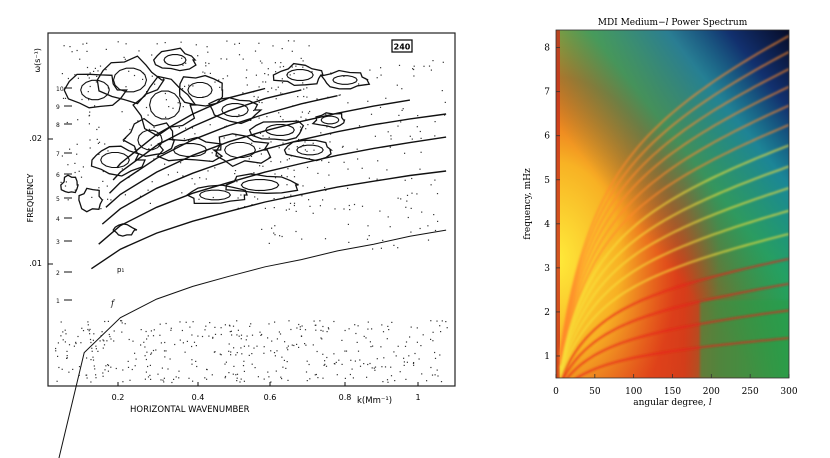 This screenshot has height=458, width=830. Describe the element at coordinates (402, 46) in the screenshot. I see `left-box-label-frame` at that location.